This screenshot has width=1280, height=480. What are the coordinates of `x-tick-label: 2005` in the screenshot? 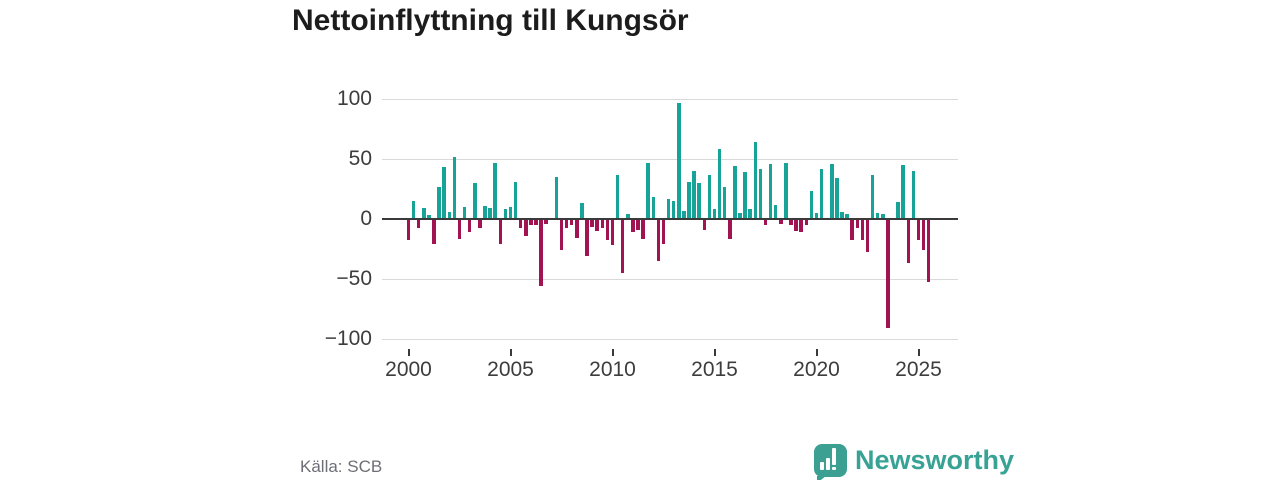 It's located at (510, 369).